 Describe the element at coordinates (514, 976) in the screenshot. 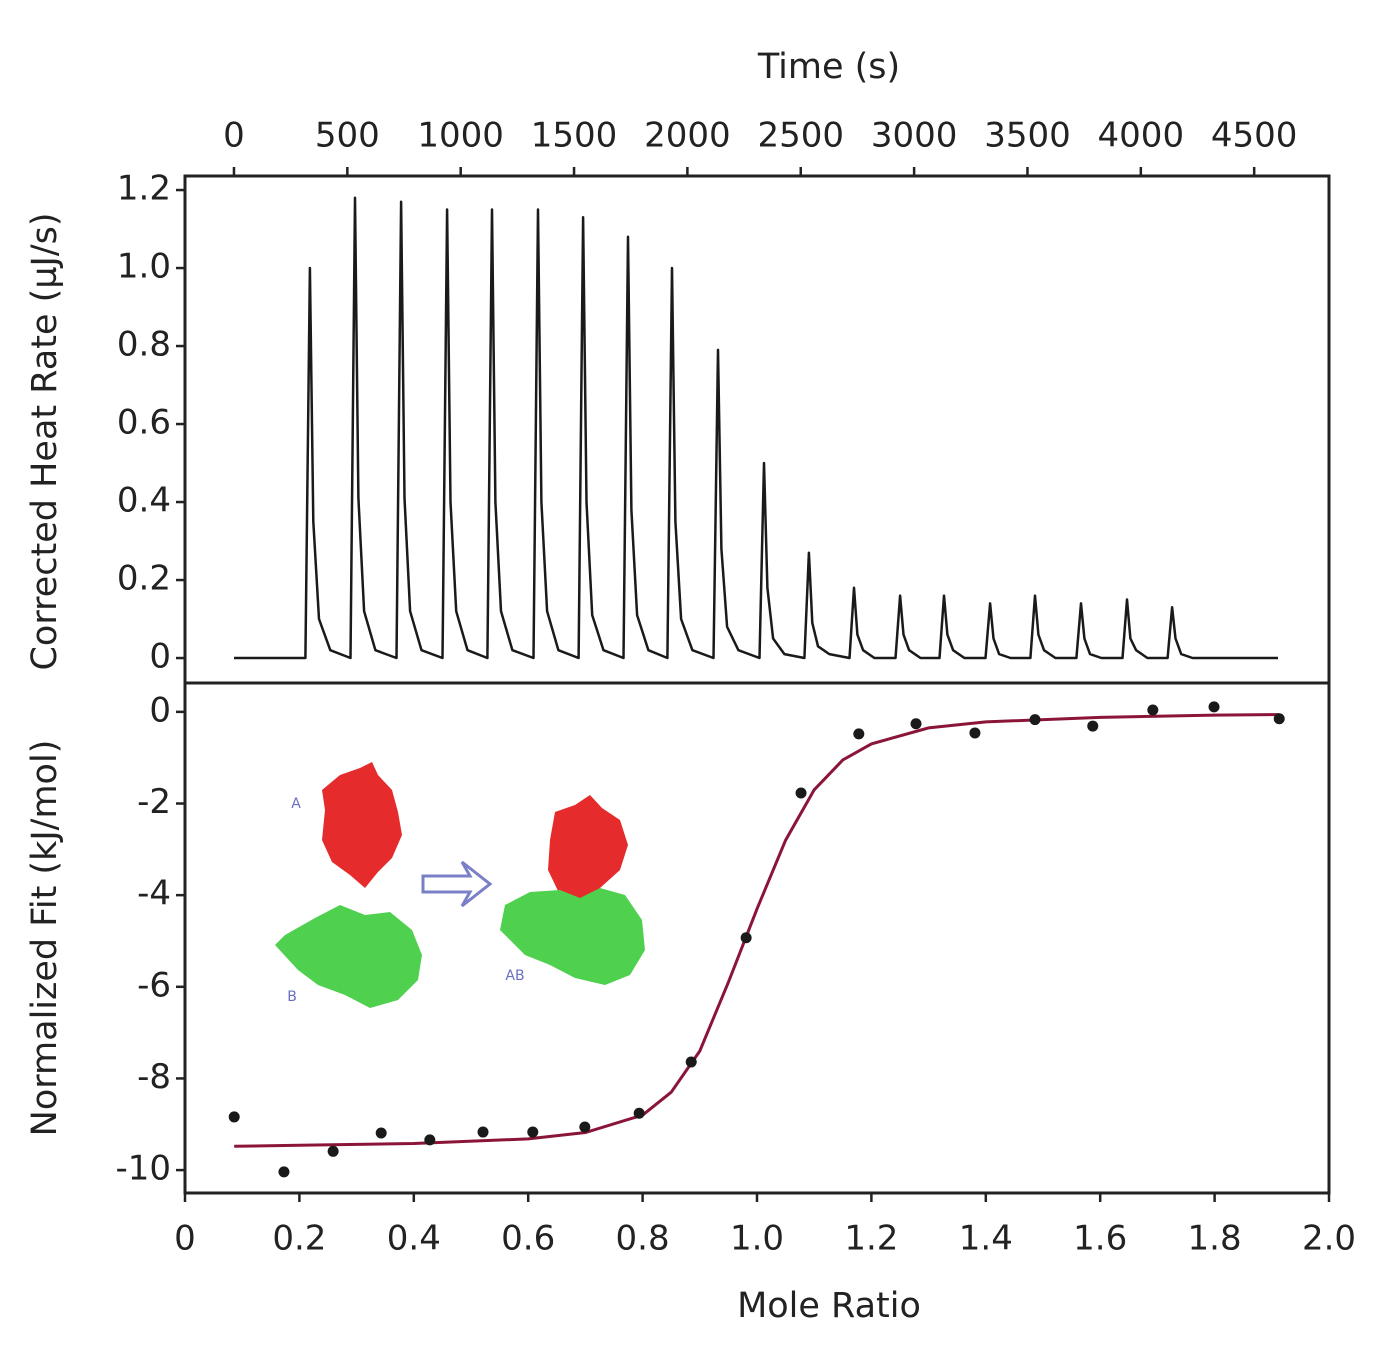

I see `annotation: AB` at that location.